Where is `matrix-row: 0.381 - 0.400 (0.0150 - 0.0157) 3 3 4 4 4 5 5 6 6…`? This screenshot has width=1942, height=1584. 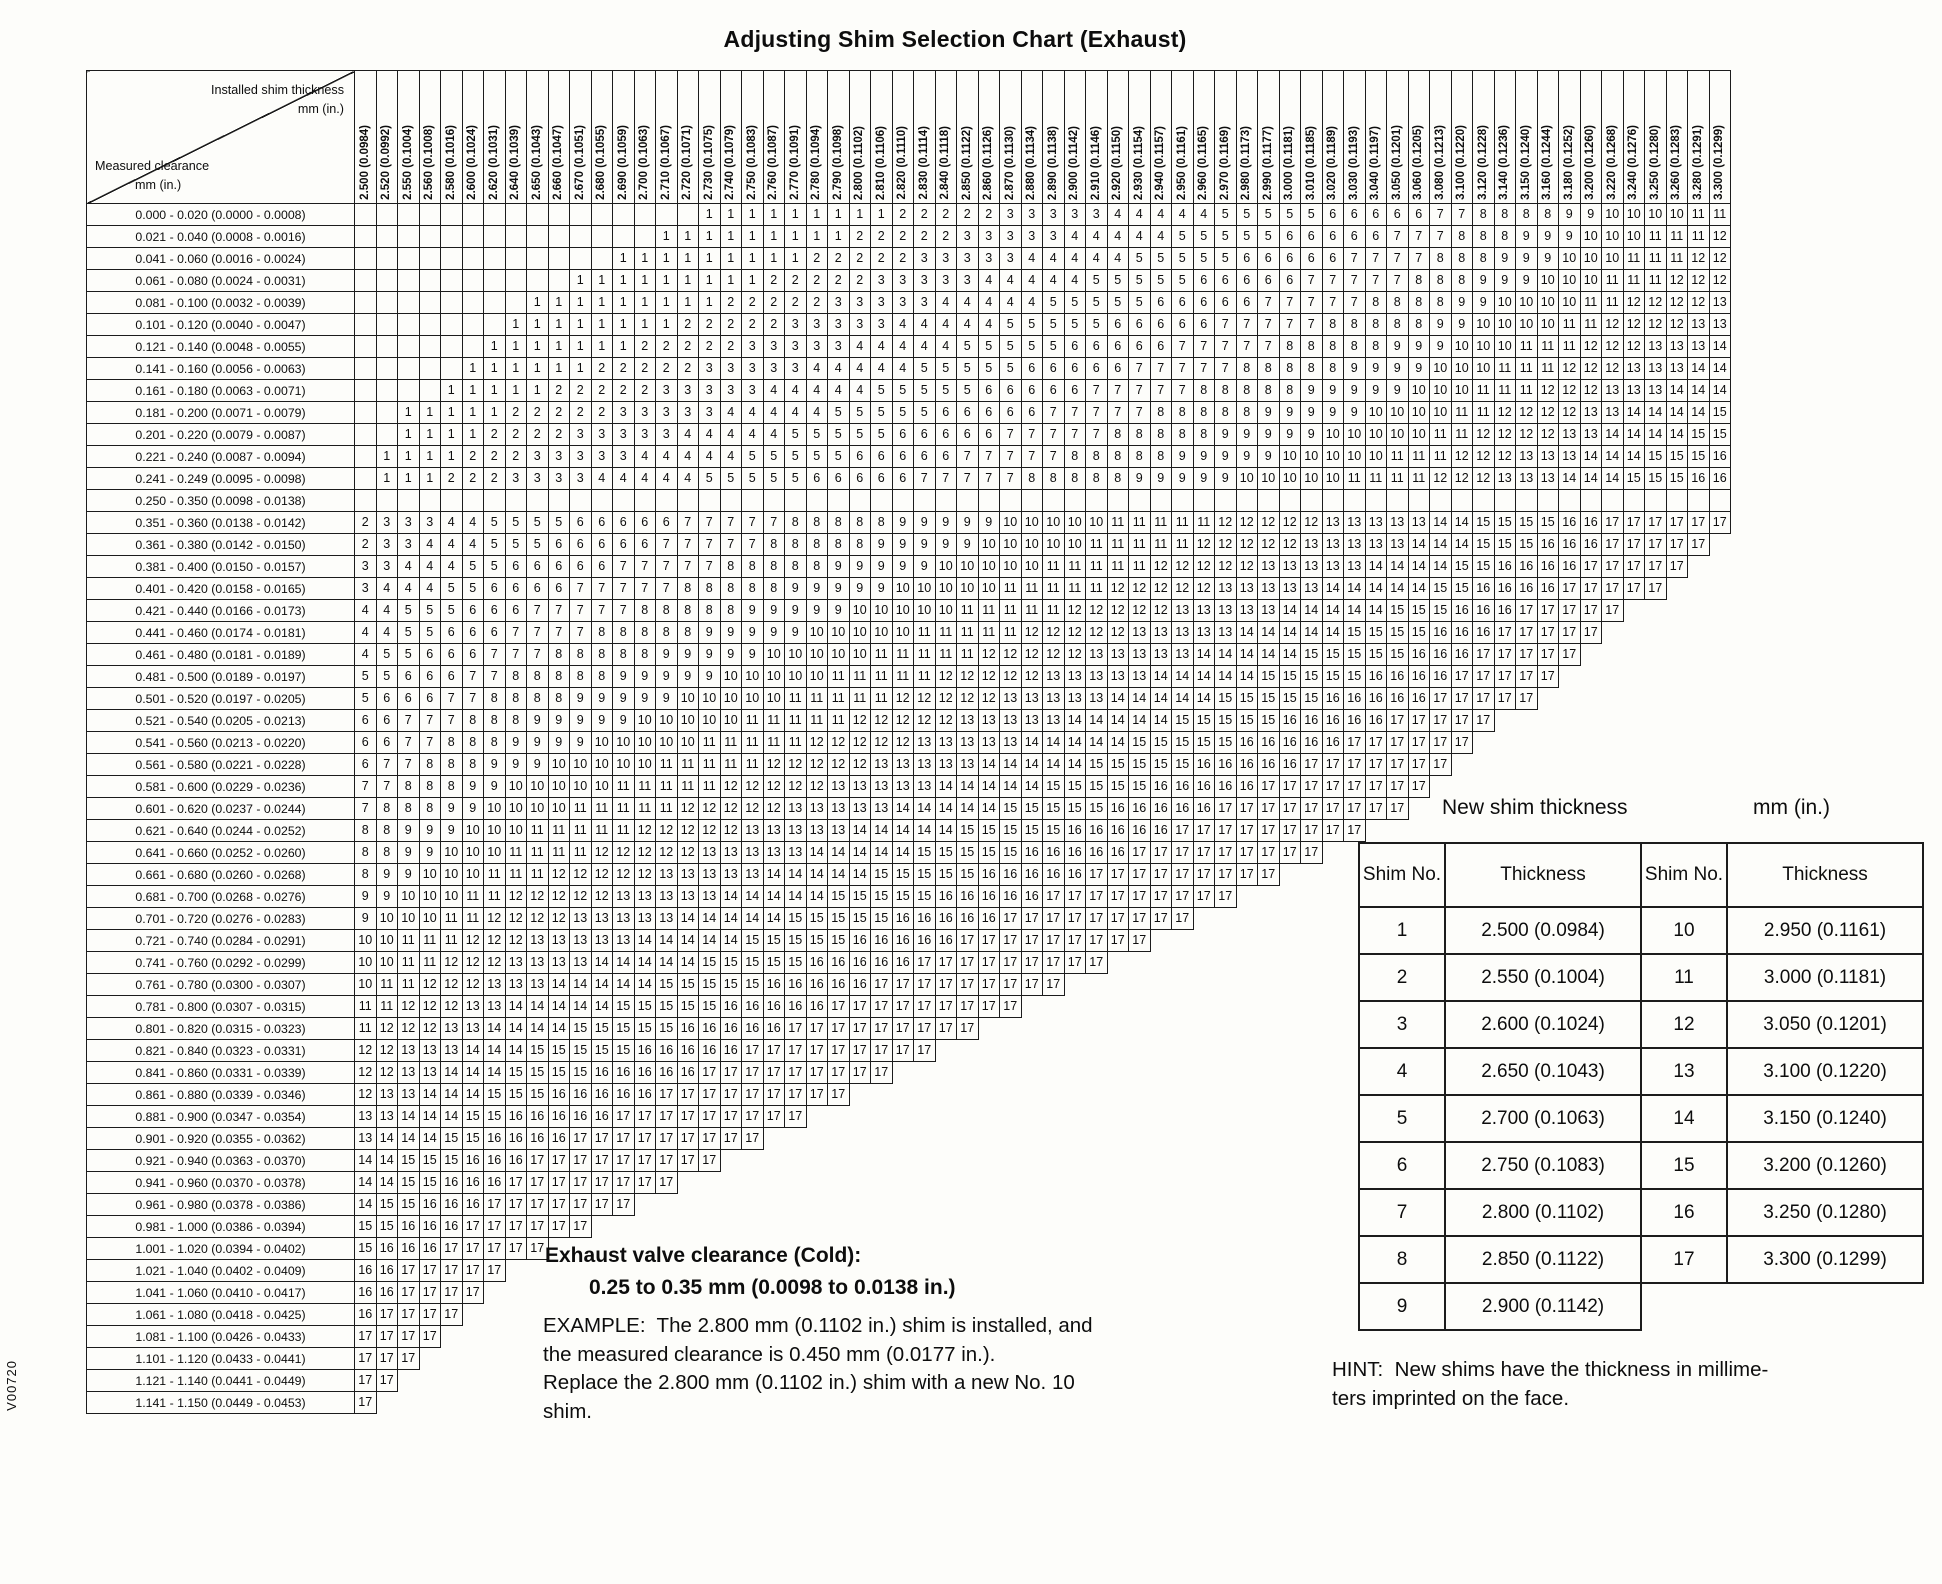
matrix-row: 0.381 - 0.400 (0.0150 - 0.0157) 3 3 4 4 4 5 5 6 6… is located at coordinates (908, 566).